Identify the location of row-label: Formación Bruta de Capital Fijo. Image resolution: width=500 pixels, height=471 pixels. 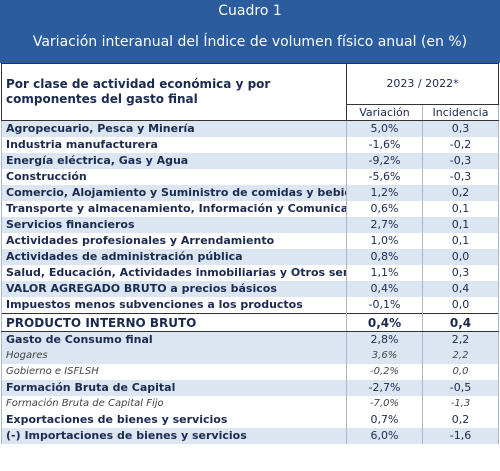
(174, 404).